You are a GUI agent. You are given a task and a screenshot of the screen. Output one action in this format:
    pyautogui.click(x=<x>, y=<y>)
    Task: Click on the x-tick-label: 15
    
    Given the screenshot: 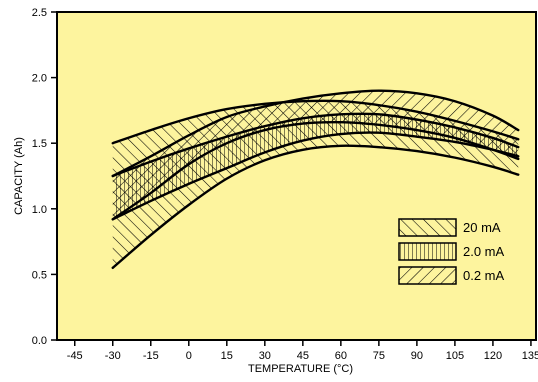 What is the action you would take?
    pyautogui.click(x=227, y=356)
    